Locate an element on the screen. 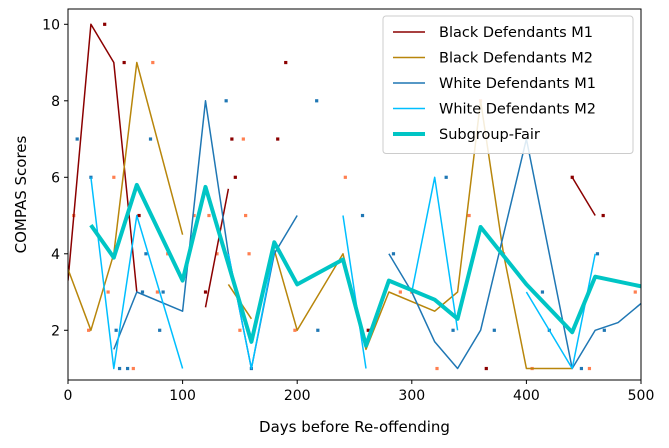 The height and width of the screenshot is (448, 669). legend-box is located at coordinates (508, 84).